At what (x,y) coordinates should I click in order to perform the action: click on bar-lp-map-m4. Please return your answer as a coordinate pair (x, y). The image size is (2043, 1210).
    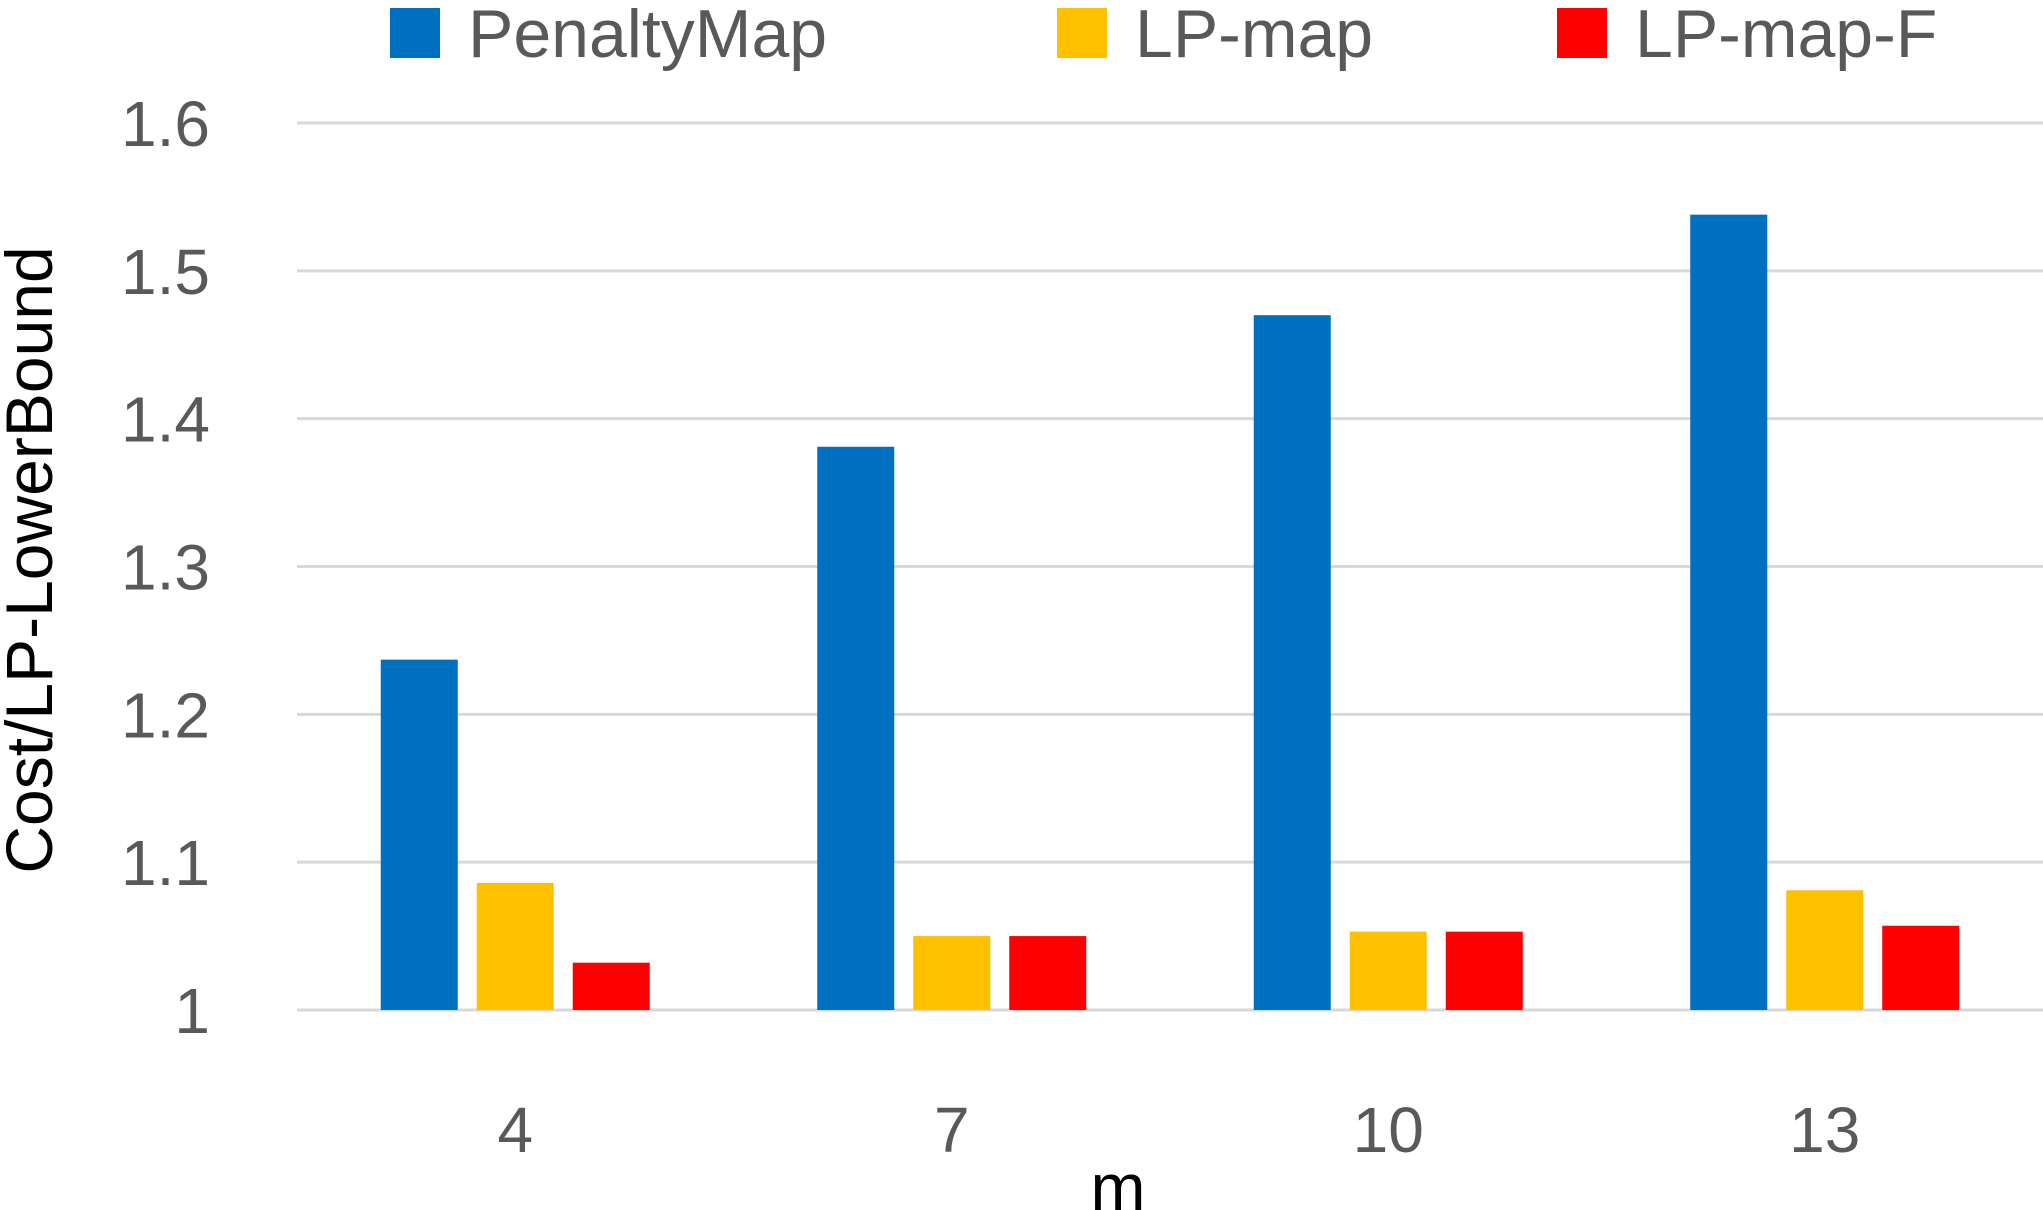
    Looking at the image, I should click on (515, 946).